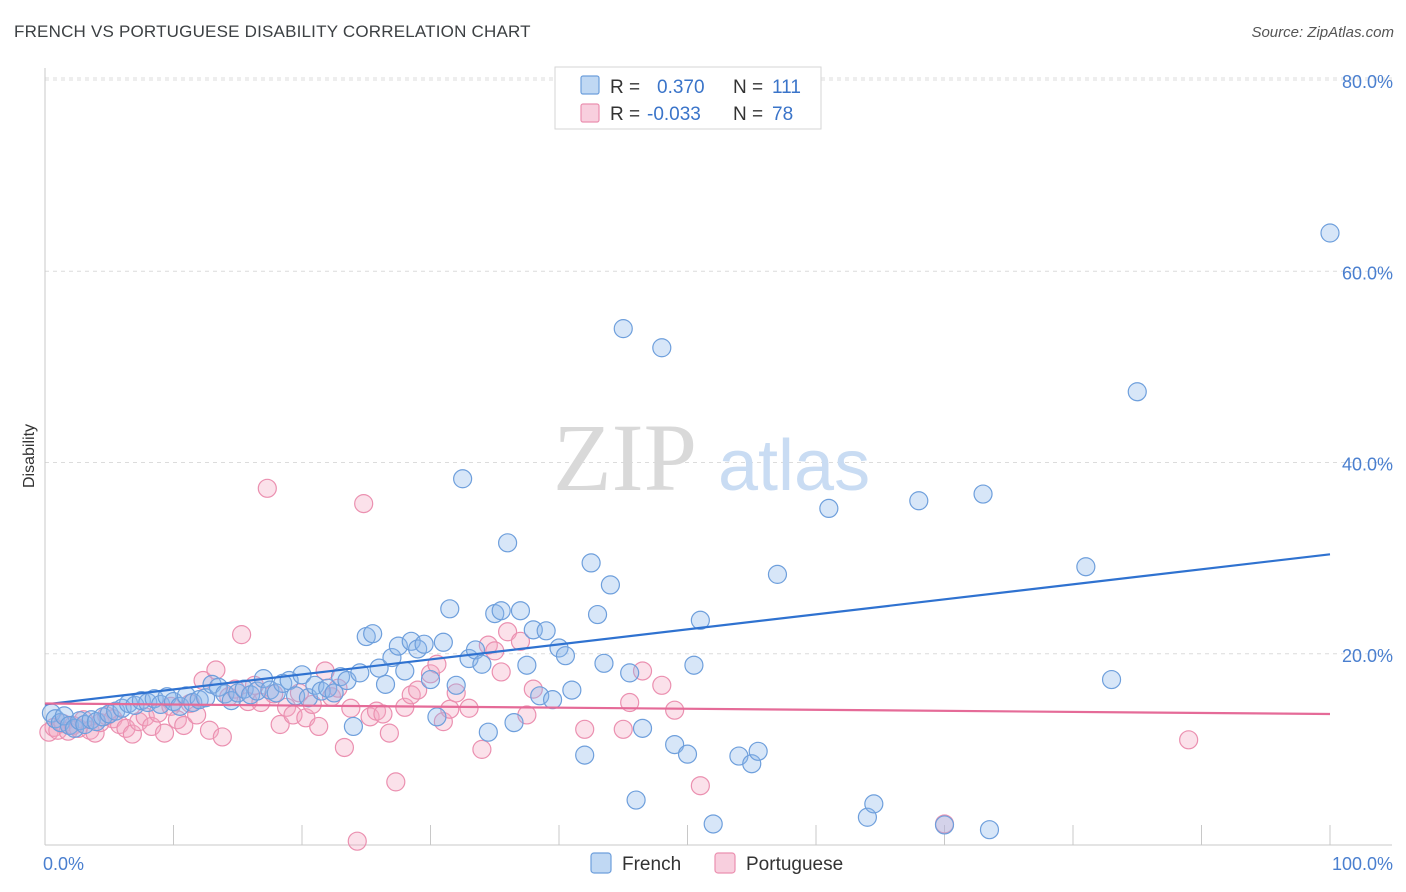 This screenshot has width=1406, height=892. What do you see at coordinates (716, 863) in the screenshot?
I see `series-legend: French Portuguese` at bounding box center [716, 863].